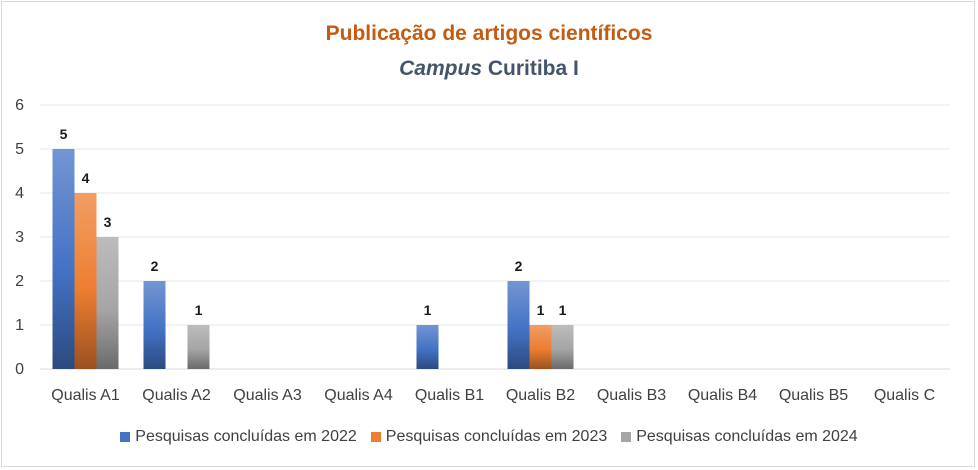 This screenshot has height=470, width=978. What do you see at coordinates (19, 105) in the screenshot?
I see `y-tick-label: 6` at bounding box center [19, 105].